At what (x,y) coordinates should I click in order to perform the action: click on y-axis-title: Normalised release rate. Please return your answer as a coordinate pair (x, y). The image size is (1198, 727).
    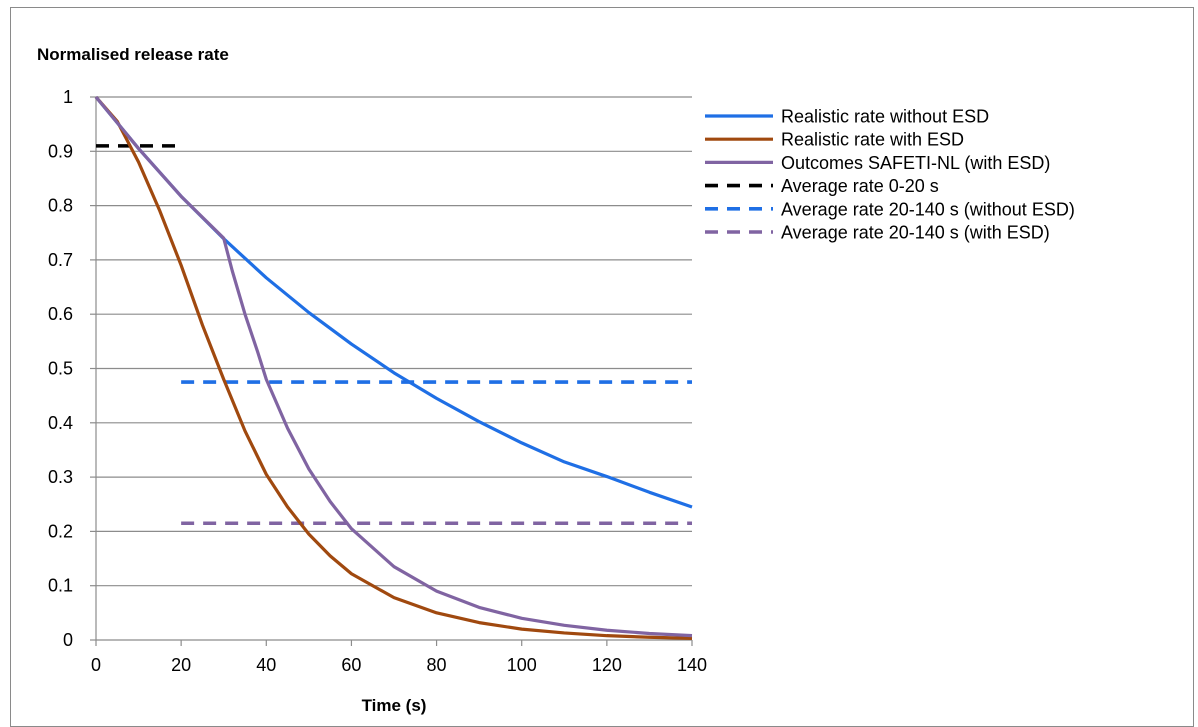
    Looking at the image, I should click on (133, 54).